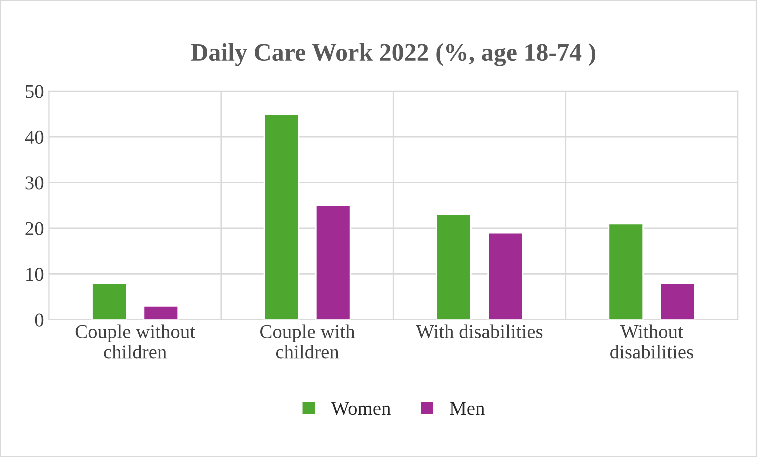  Describe the element at coordinates (479, 331) in the screenshot. I see `x-tick-label: With disabilities` at that location.